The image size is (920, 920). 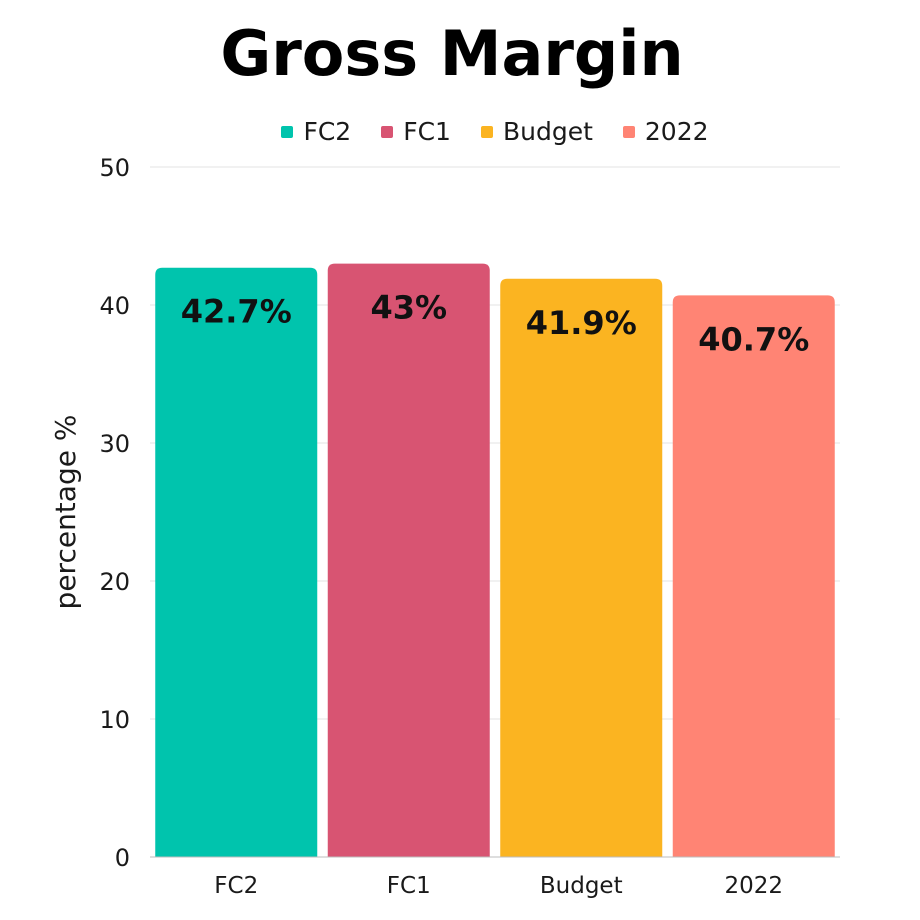 I want to click on y-axis-label: percentage %, so click(x=65, y=512).